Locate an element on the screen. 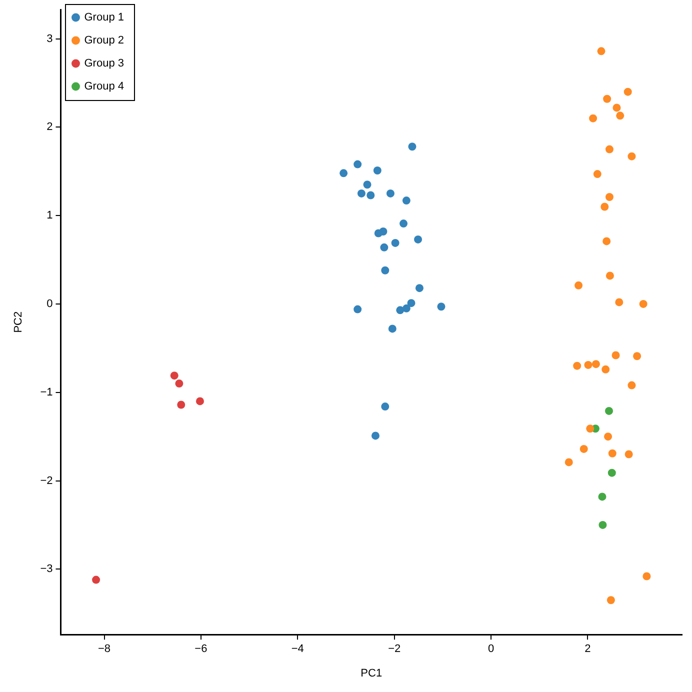 Image resolution: width=692 pixels, height=692 pixels. x-tick-label: −8 is located at coordinates (104, 649).